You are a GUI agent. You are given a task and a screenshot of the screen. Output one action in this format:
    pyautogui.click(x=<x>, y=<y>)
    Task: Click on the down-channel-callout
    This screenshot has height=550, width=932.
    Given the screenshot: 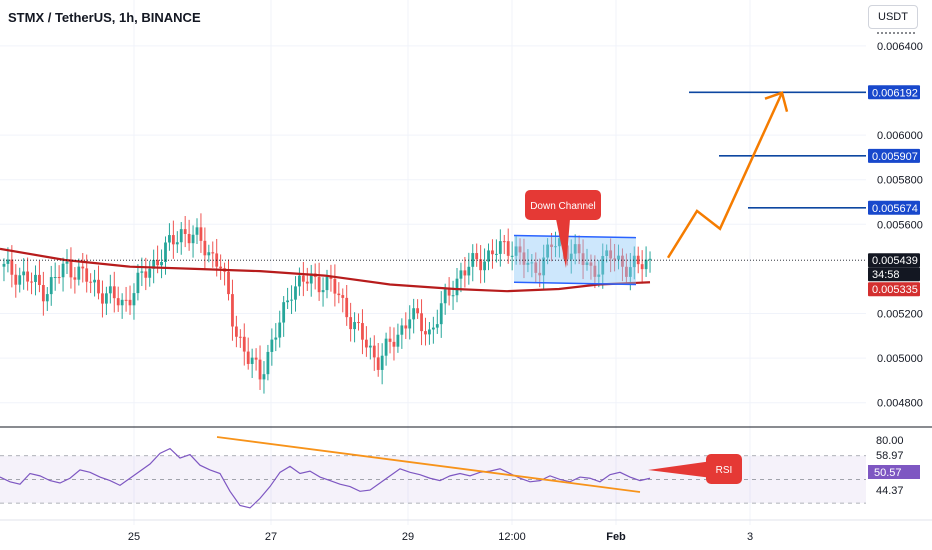 What is the action you would take?
    pyautogui.click(x=563, y=205)
    